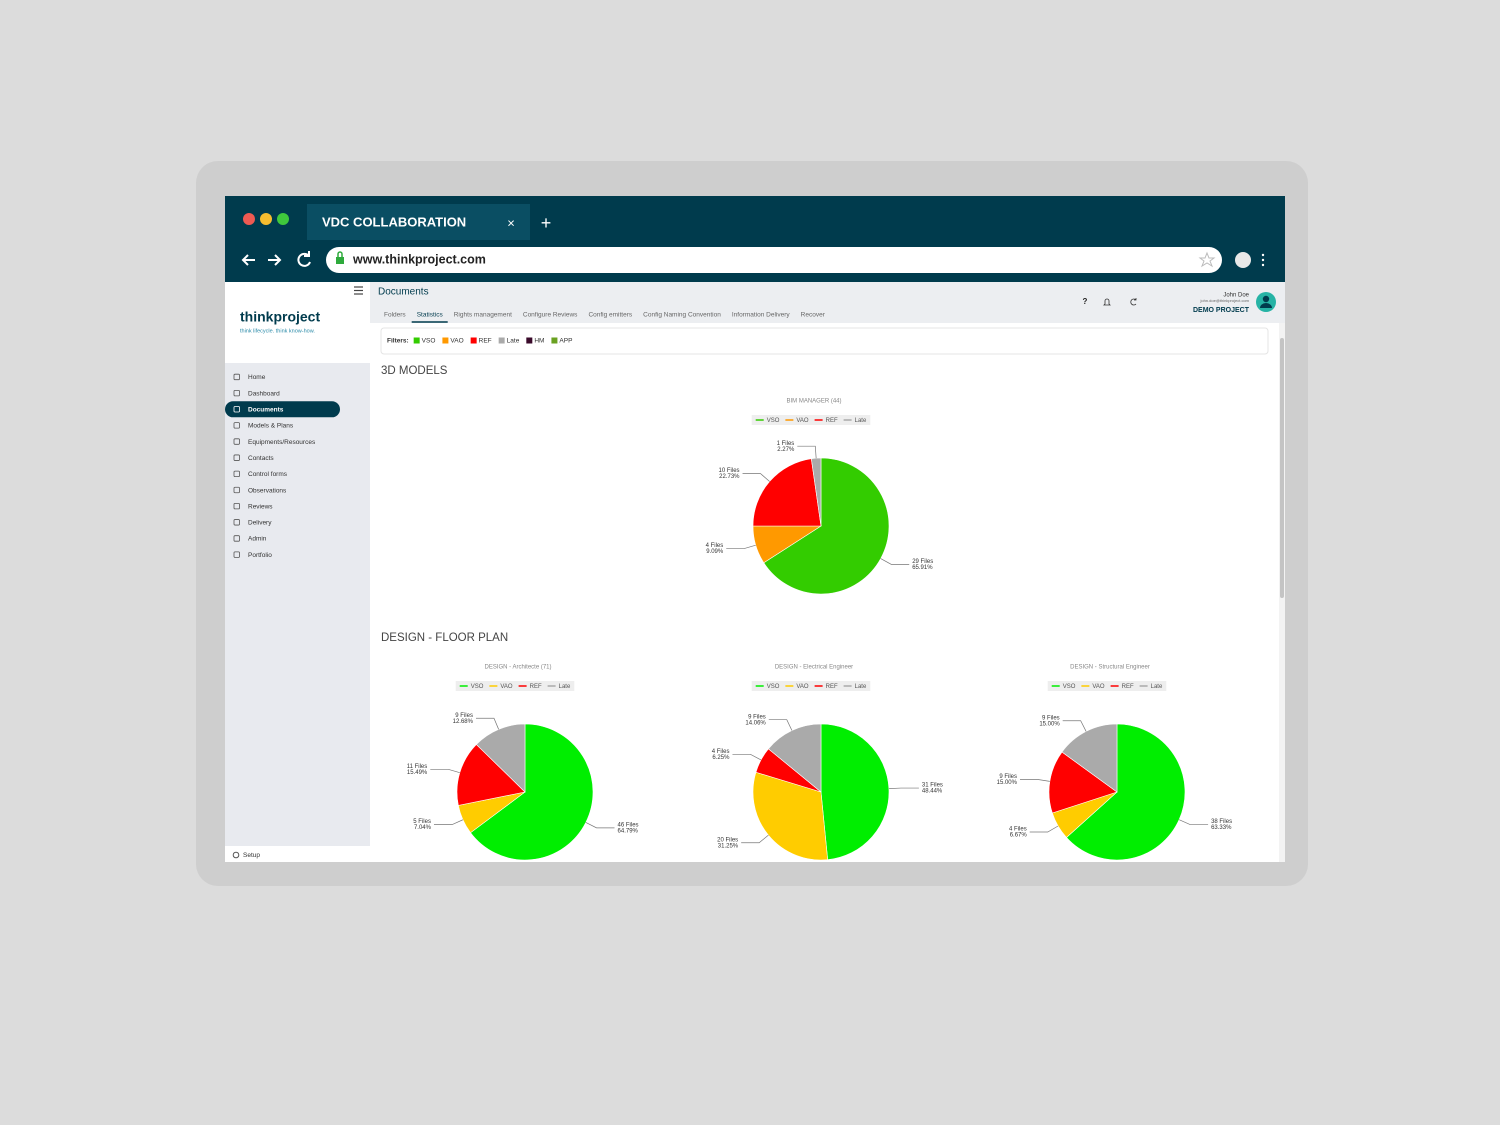 The height and width of the screenshot is (1125, 1500). I want to click on setup-link: Setup, so click(251, 855).